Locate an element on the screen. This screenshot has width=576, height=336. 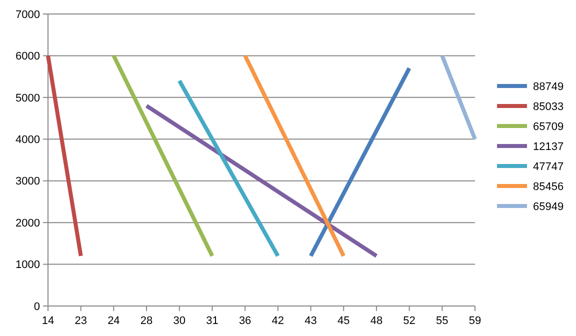
x-tick-label: 30 is located at coordinates (179, 321).